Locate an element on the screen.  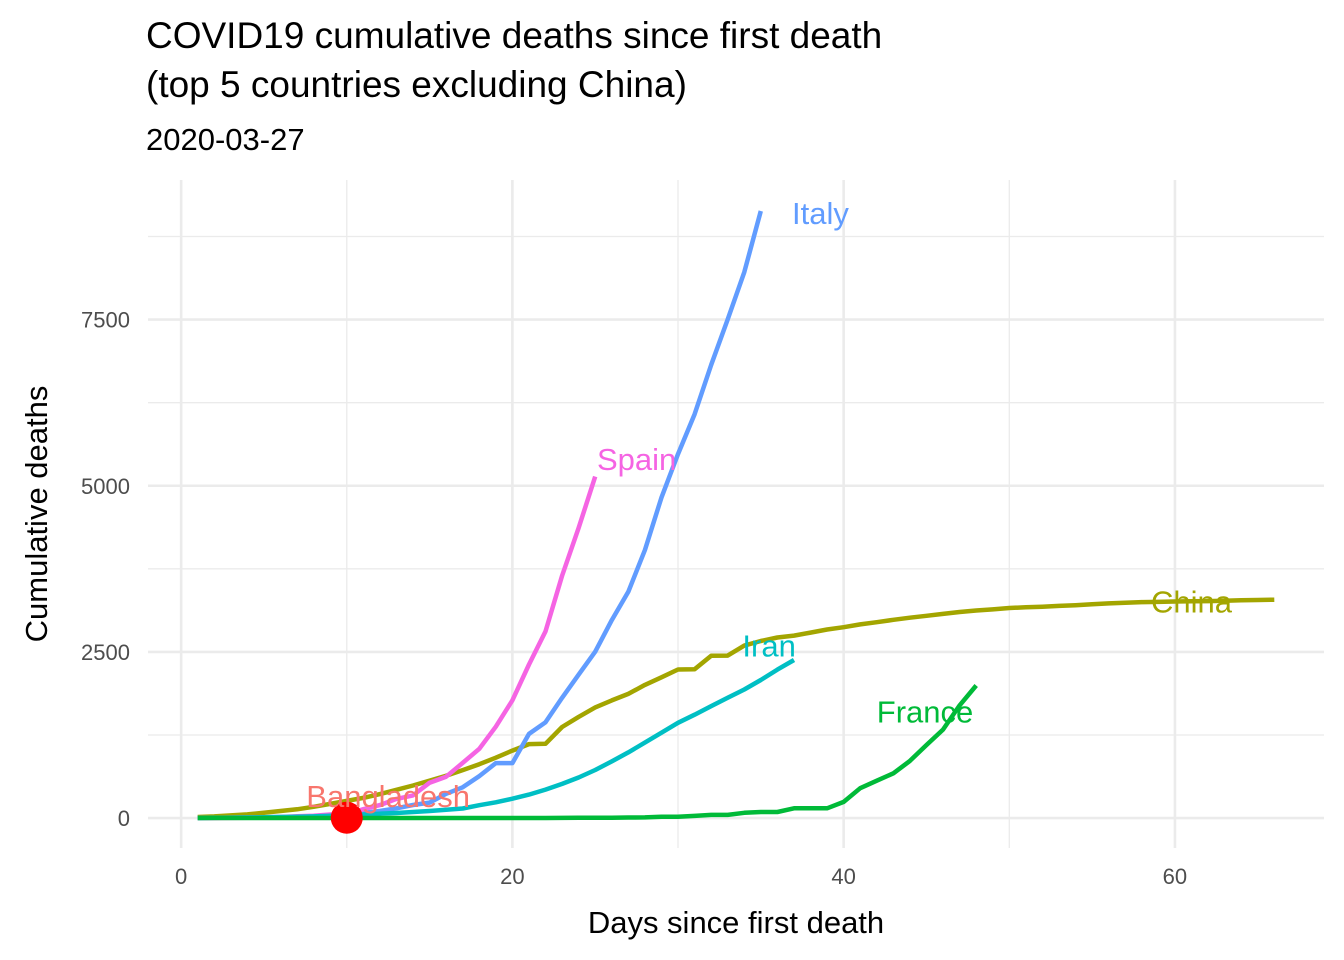
series-point-bangladesh is located at coordinates (346, 817).